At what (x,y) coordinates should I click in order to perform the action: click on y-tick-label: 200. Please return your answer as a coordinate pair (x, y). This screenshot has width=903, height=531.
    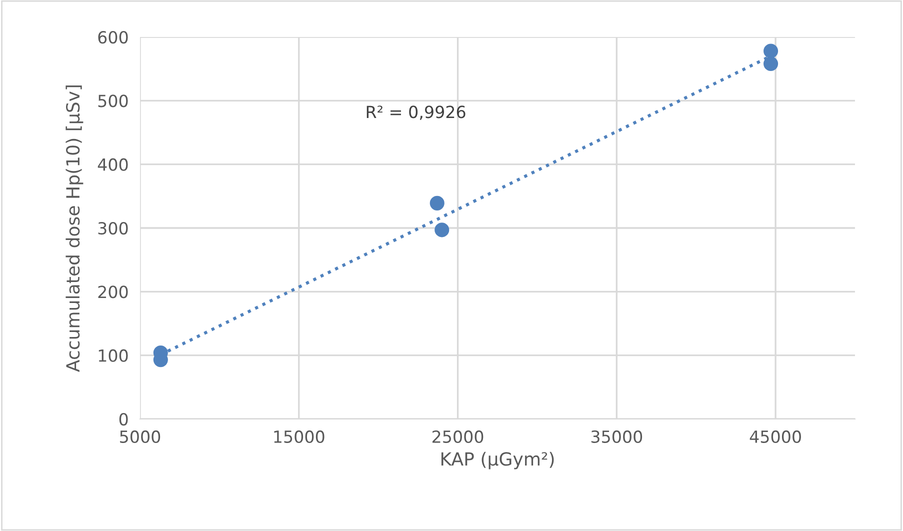
    Looking at the image, I should click on (113, 292).